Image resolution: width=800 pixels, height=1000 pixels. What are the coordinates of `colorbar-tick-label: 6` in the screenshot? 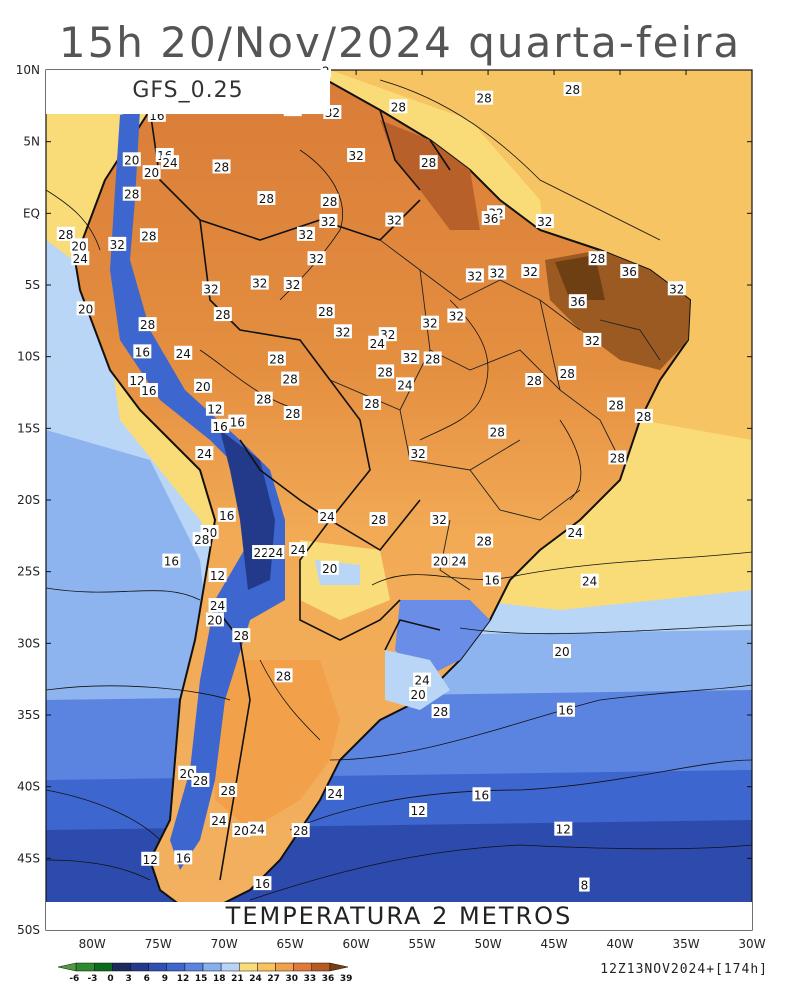 It's located at (147, 979).